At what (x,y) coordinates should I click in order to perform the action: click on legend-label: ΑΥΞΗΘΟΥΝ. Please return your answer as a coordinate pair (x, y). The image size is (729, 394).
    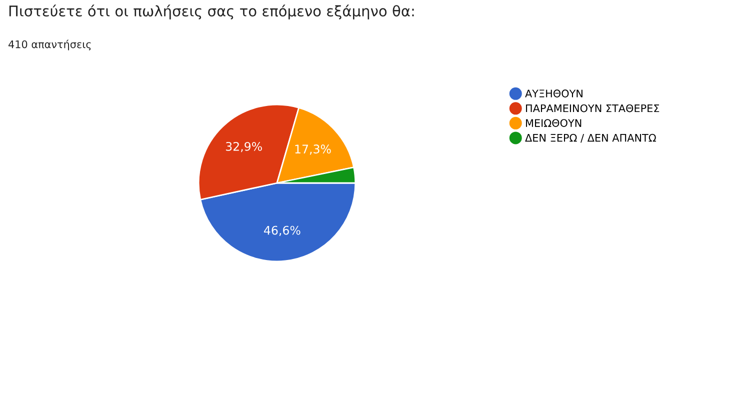
    Looking at the image, I should click on (553, 94).